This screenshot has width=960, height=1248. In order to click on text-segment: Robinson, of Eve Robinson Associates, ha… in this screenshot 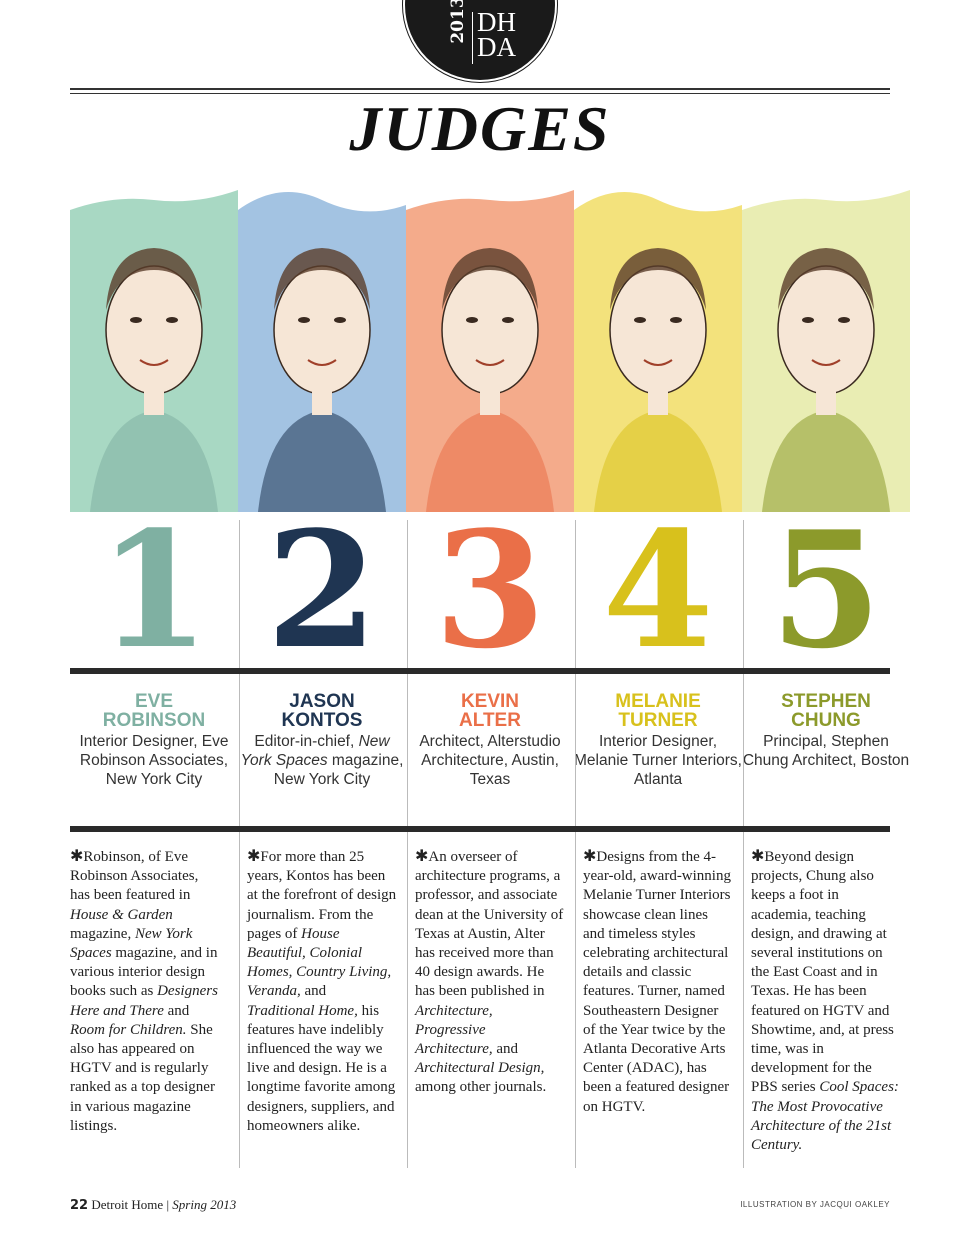, I will do `click(134, 876)`.